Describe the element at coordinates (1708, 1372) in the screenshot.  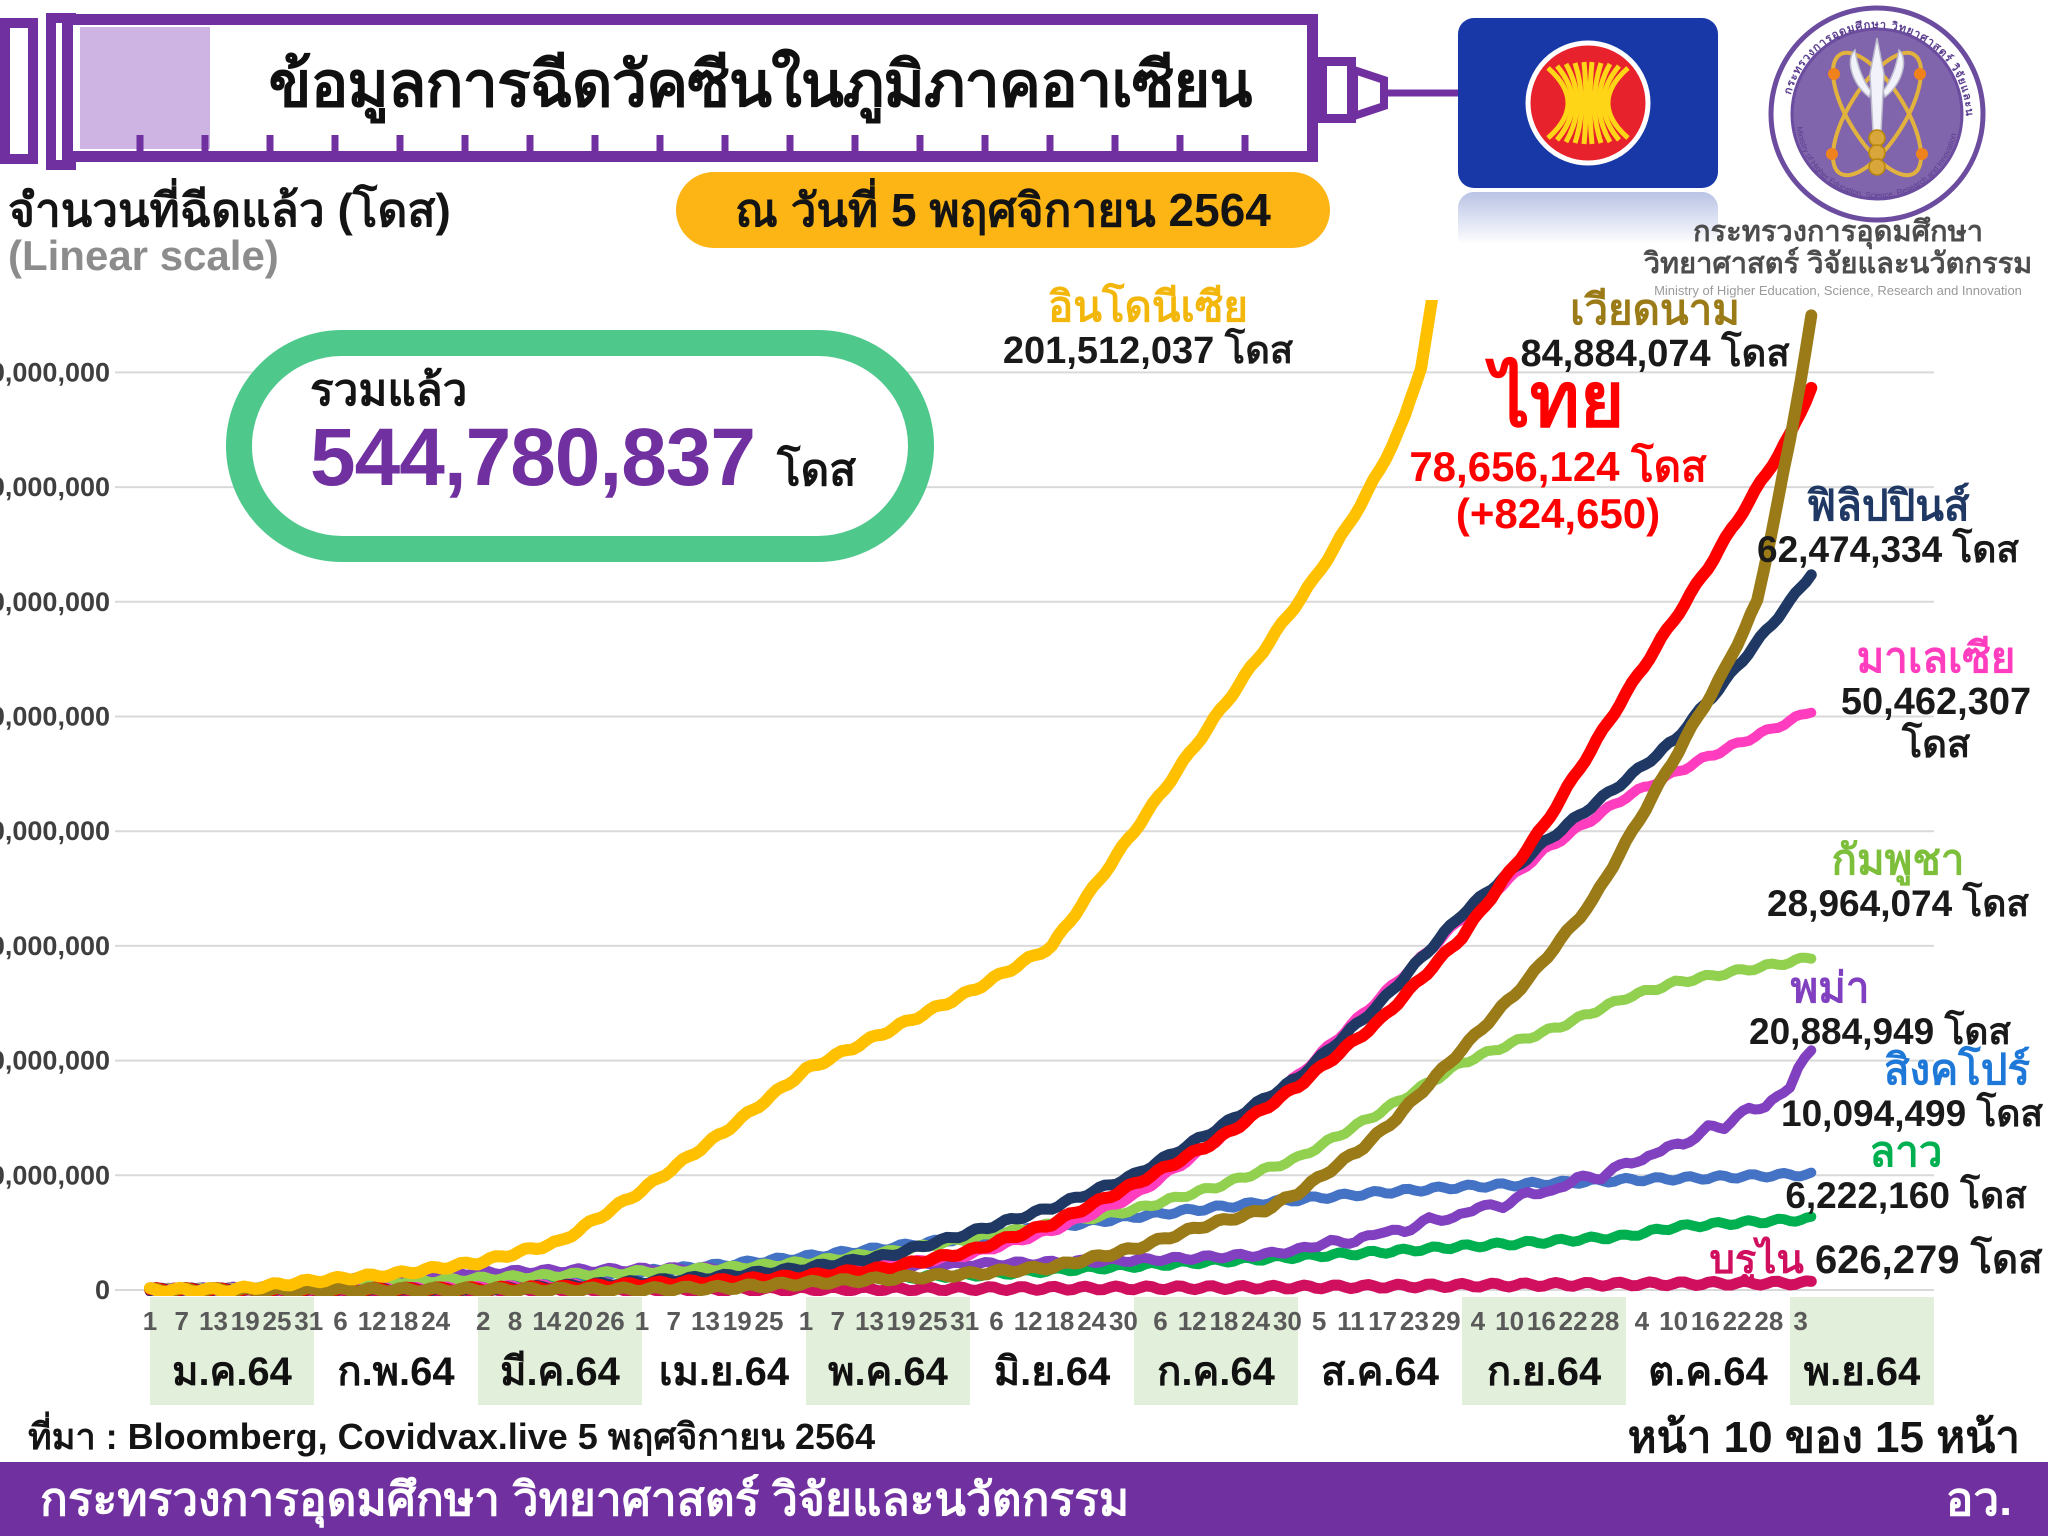
I see `month-label: ต.ค.64` at that location.